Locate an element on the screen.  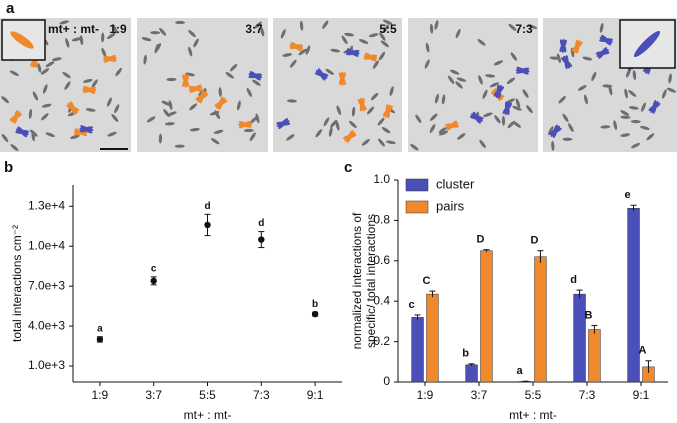
x-tick-label: 7:3 is located at coordinates (587, 395).